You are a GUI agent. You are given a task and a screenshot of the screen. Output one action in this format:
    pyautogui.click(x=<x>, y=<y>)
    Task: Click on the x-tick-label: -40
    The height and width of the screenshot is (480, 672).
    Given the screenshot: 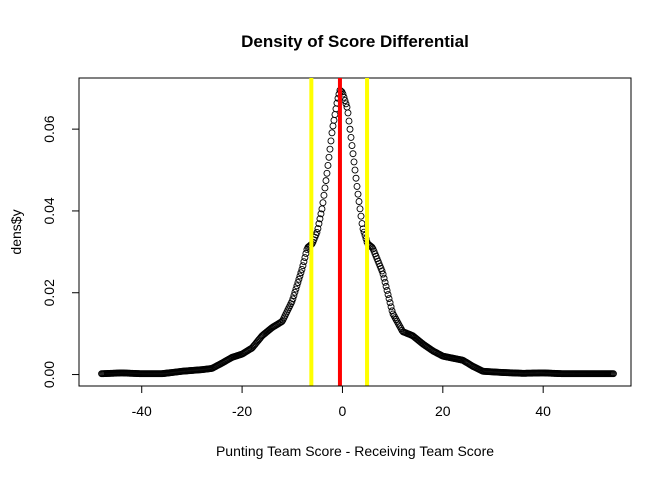 What is the action you would take?
    pyautogui.click(x=142, y=411)
    